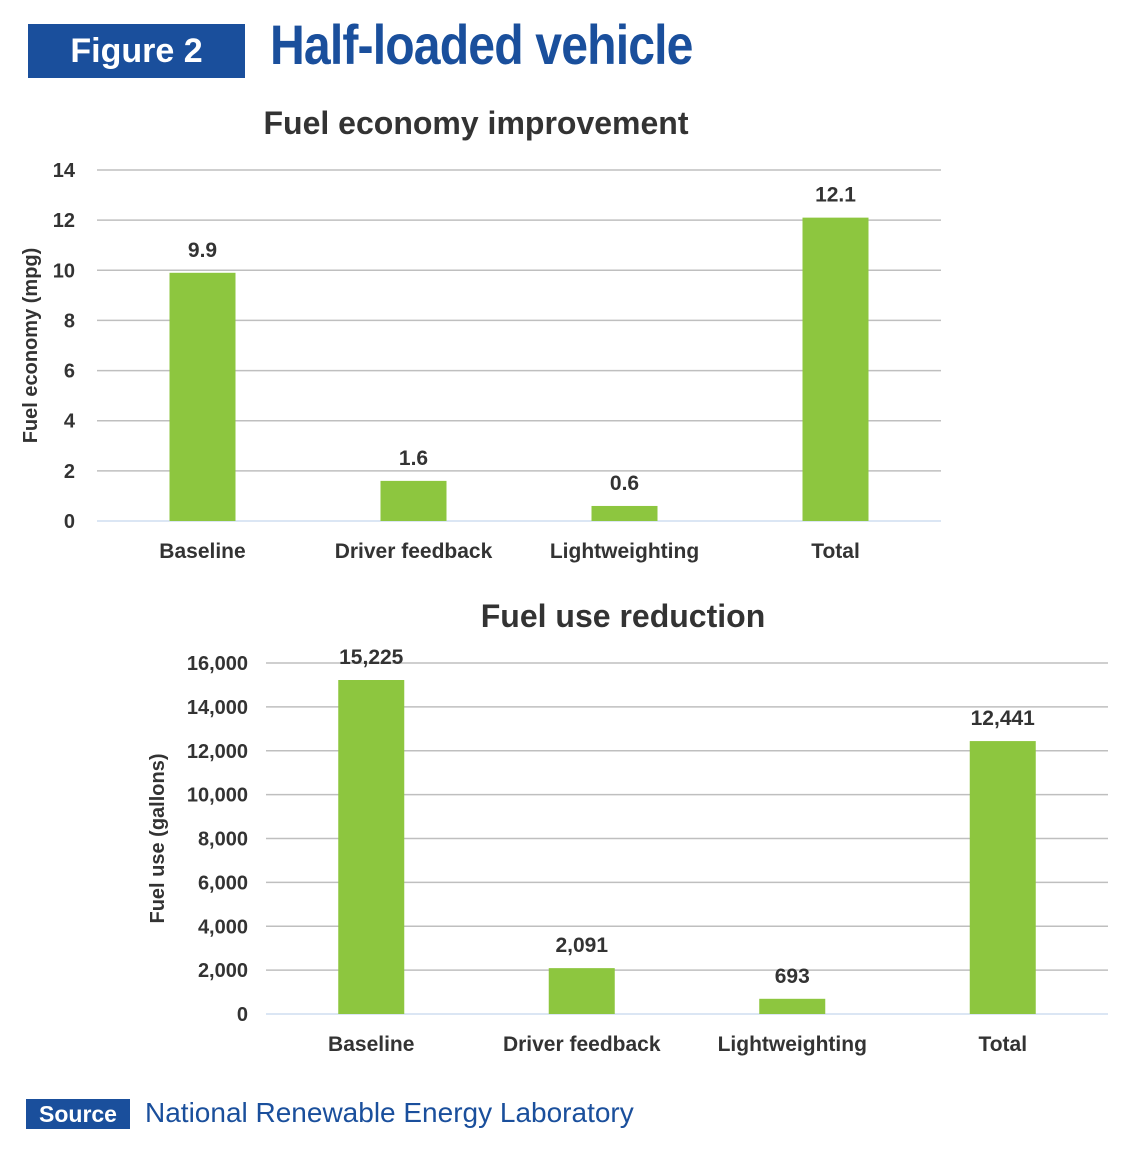  What do you see at coordinates (223, 971) in the screenshot?
I see `chart-2-ytick-label: 2,000` at bounding box center [223, 971].